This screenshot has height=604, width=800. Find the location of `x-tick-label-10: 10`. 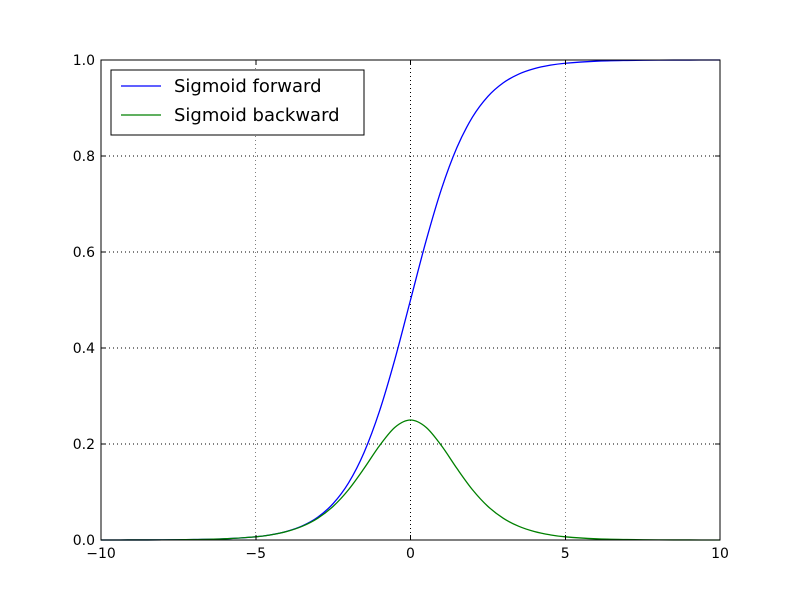

x-tick-label-10: 10 is located at coordinates (720, 554).